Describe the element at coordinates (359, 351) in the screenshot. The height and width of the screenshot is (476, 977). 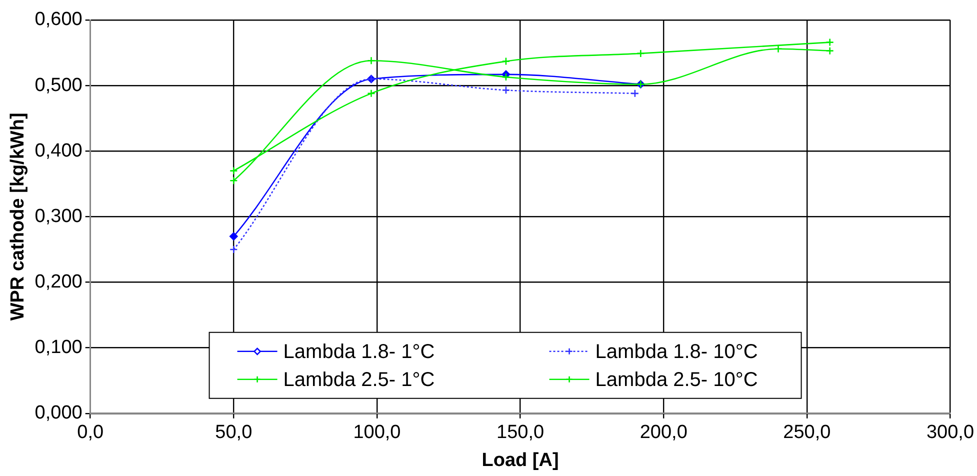
I see `legend-label: Lambda 1.8- 1°C` at that location.